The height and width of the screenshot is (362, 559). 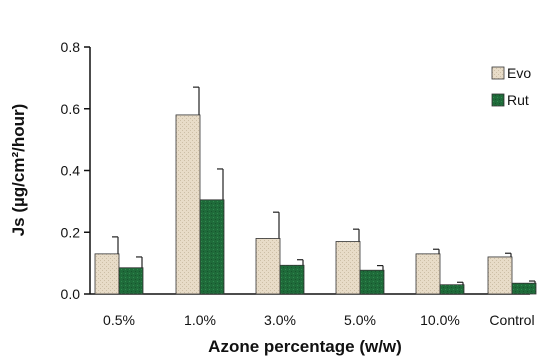 I want to click on x-tick-label: 1.0%, so click(x=200, y=320).